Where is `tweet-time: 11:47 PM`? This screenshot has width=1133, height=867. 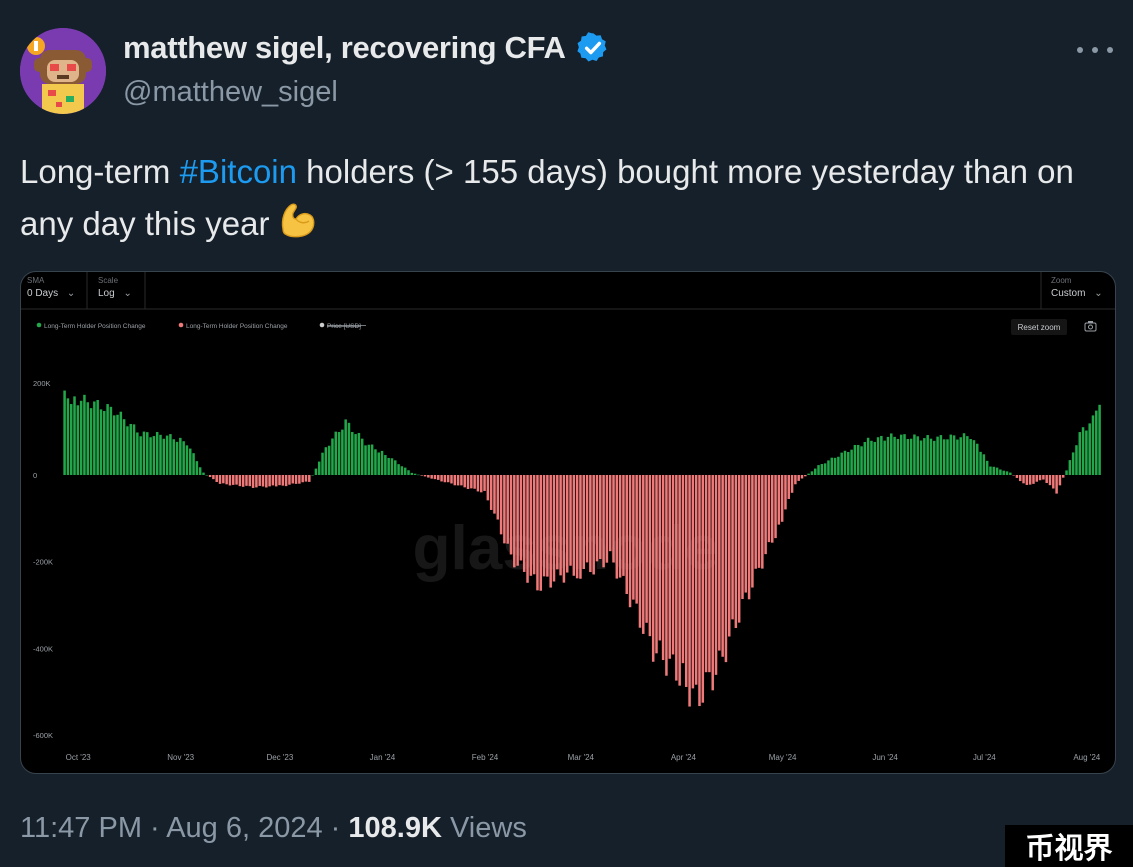
tweet-time: 11:47 PM is located at coordinates (81, 828).